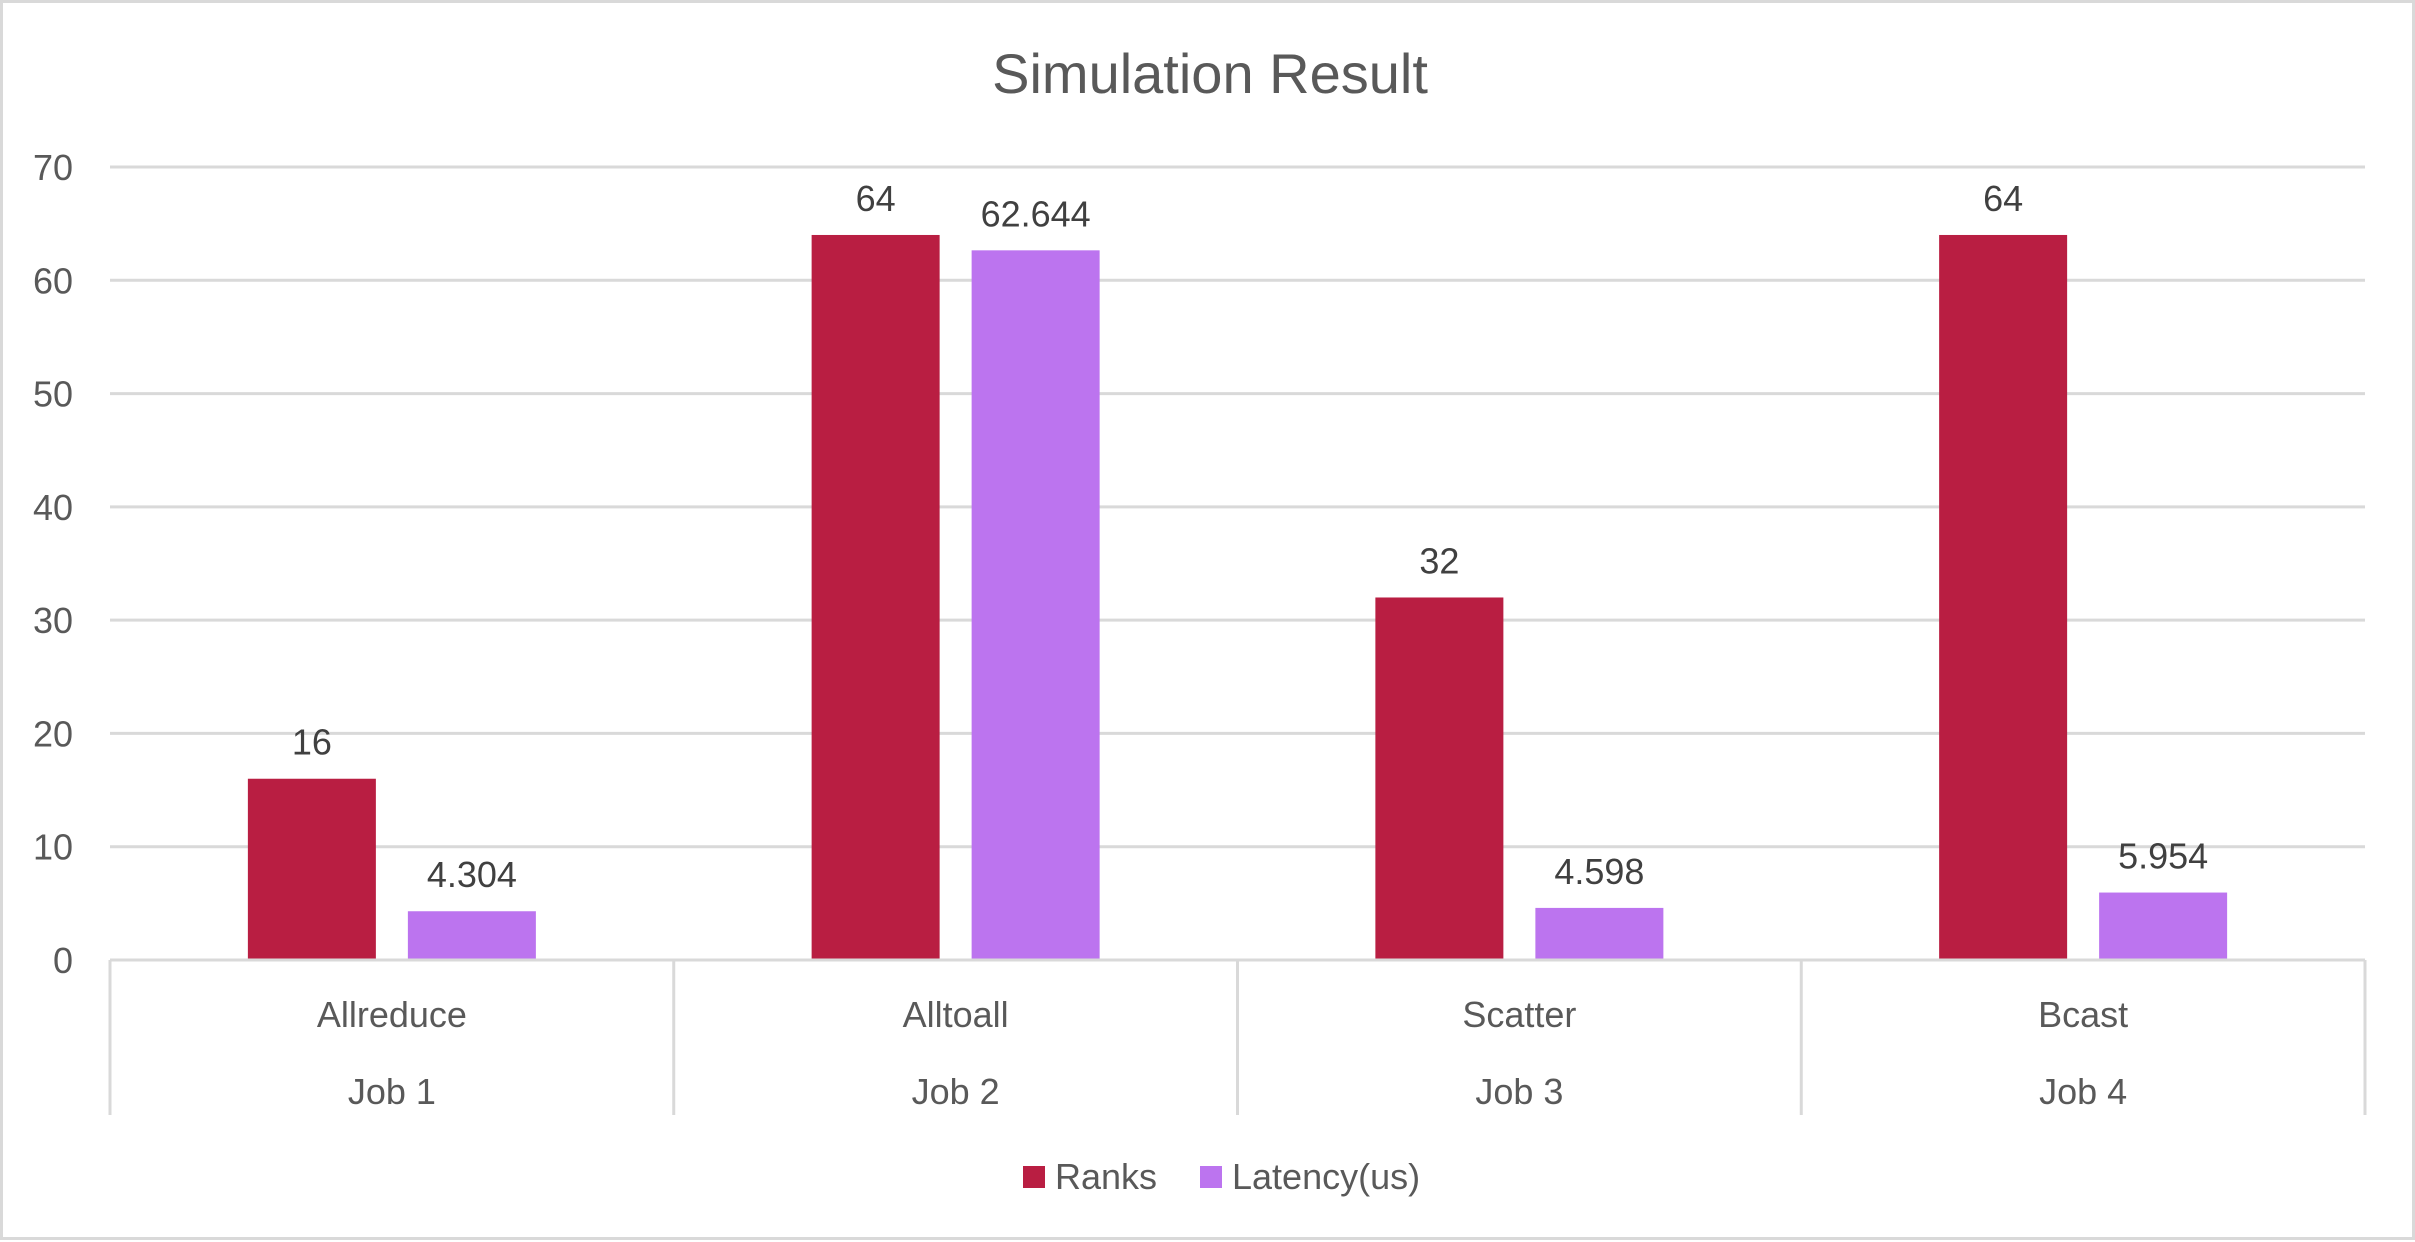  What do you see at coordinates (1599, 871) in the screenshot?
I see `data-label: 4.598` at bounding box center [1599, 871].